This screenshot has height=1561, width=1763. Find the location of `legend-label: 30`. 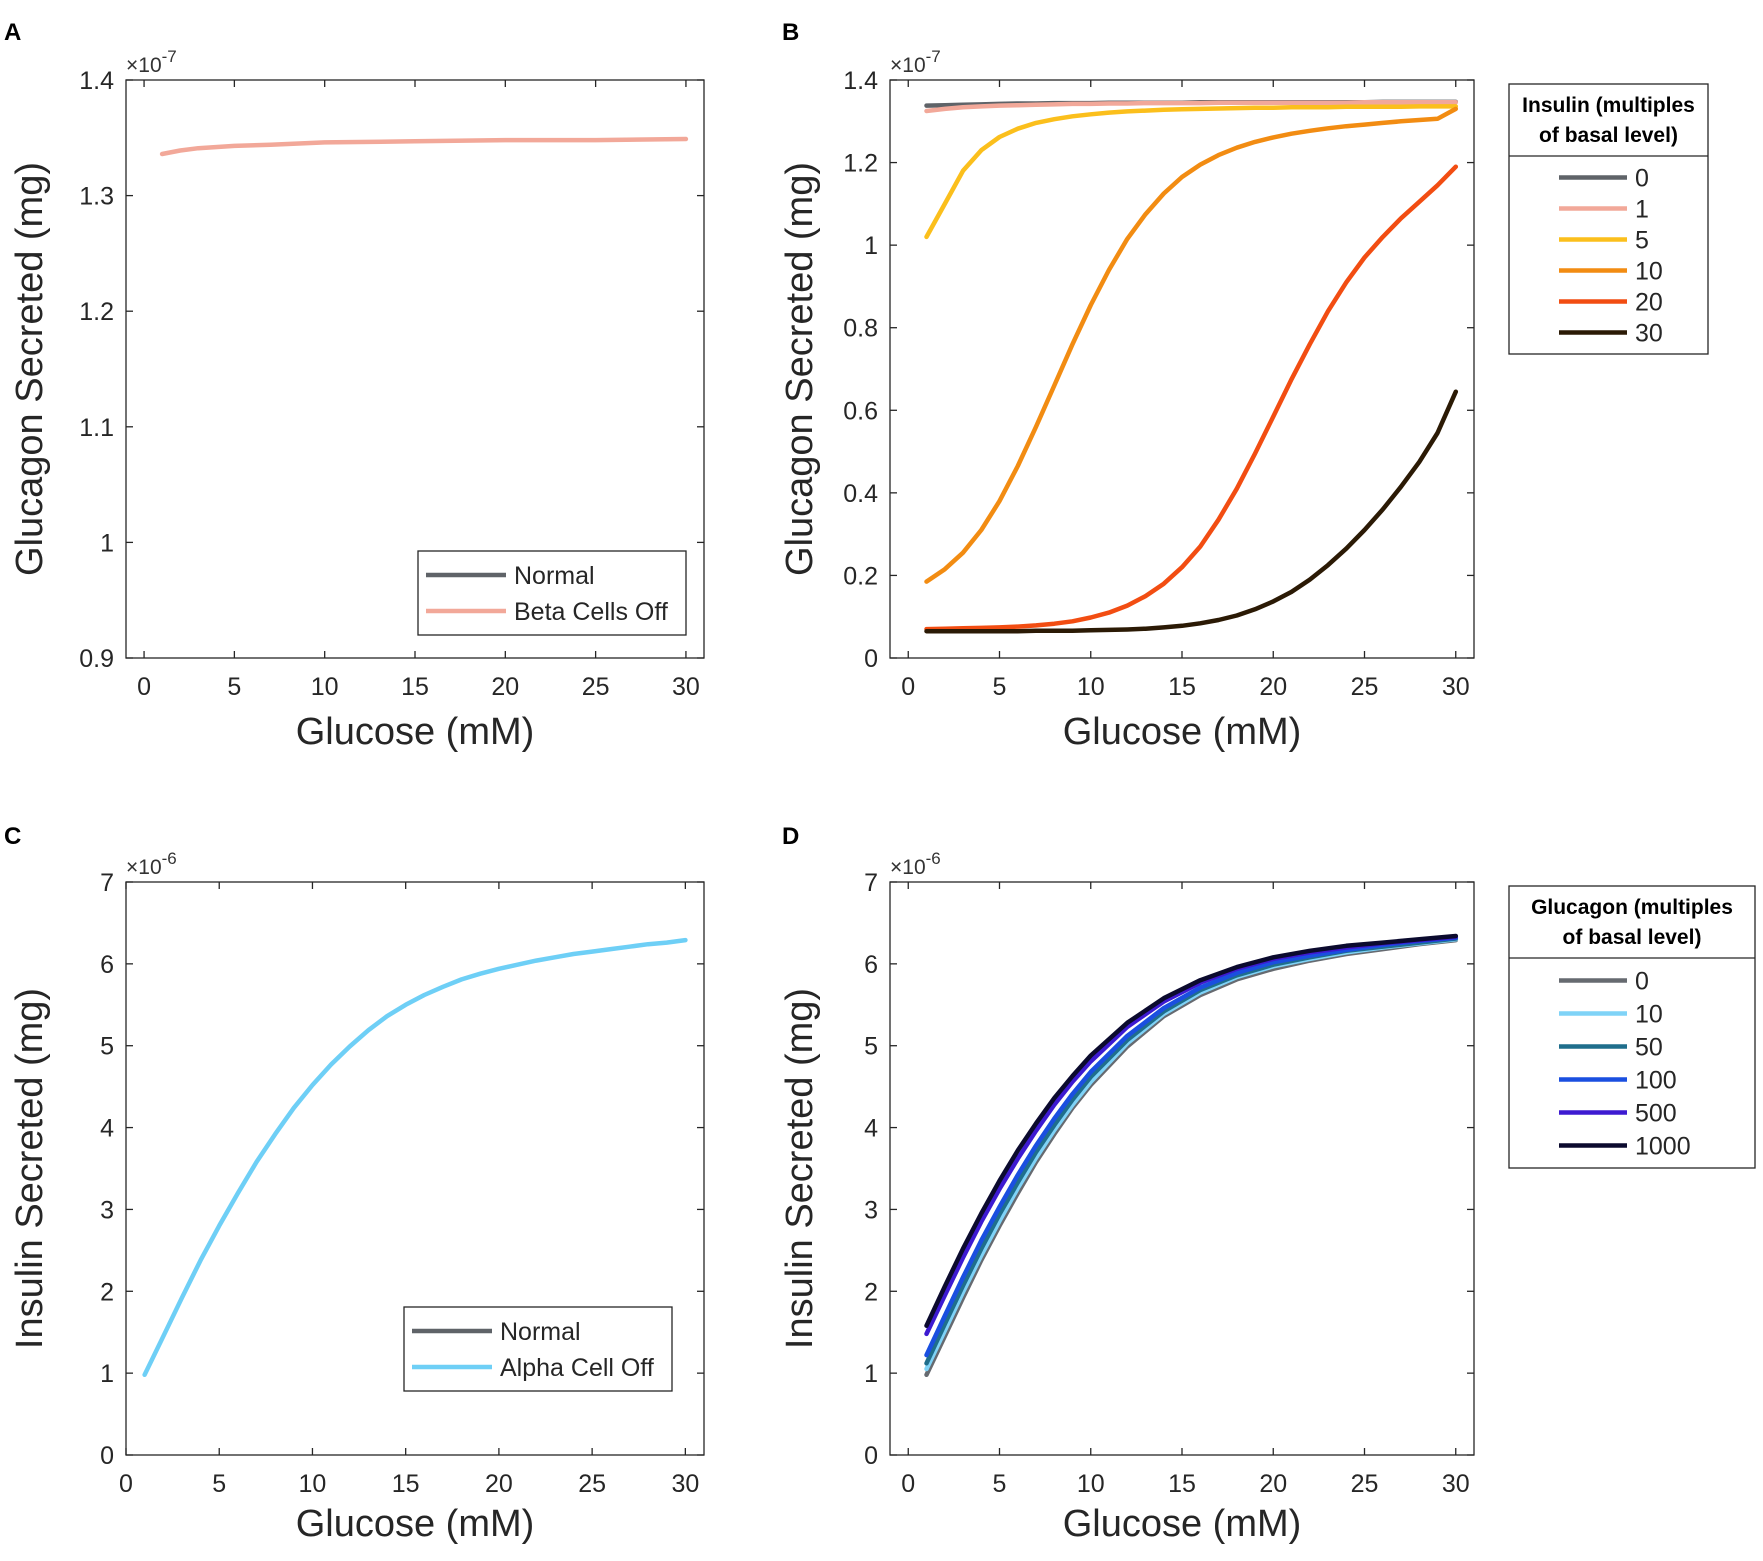

legend-label: 30 is located at coordinates (1649, 334).